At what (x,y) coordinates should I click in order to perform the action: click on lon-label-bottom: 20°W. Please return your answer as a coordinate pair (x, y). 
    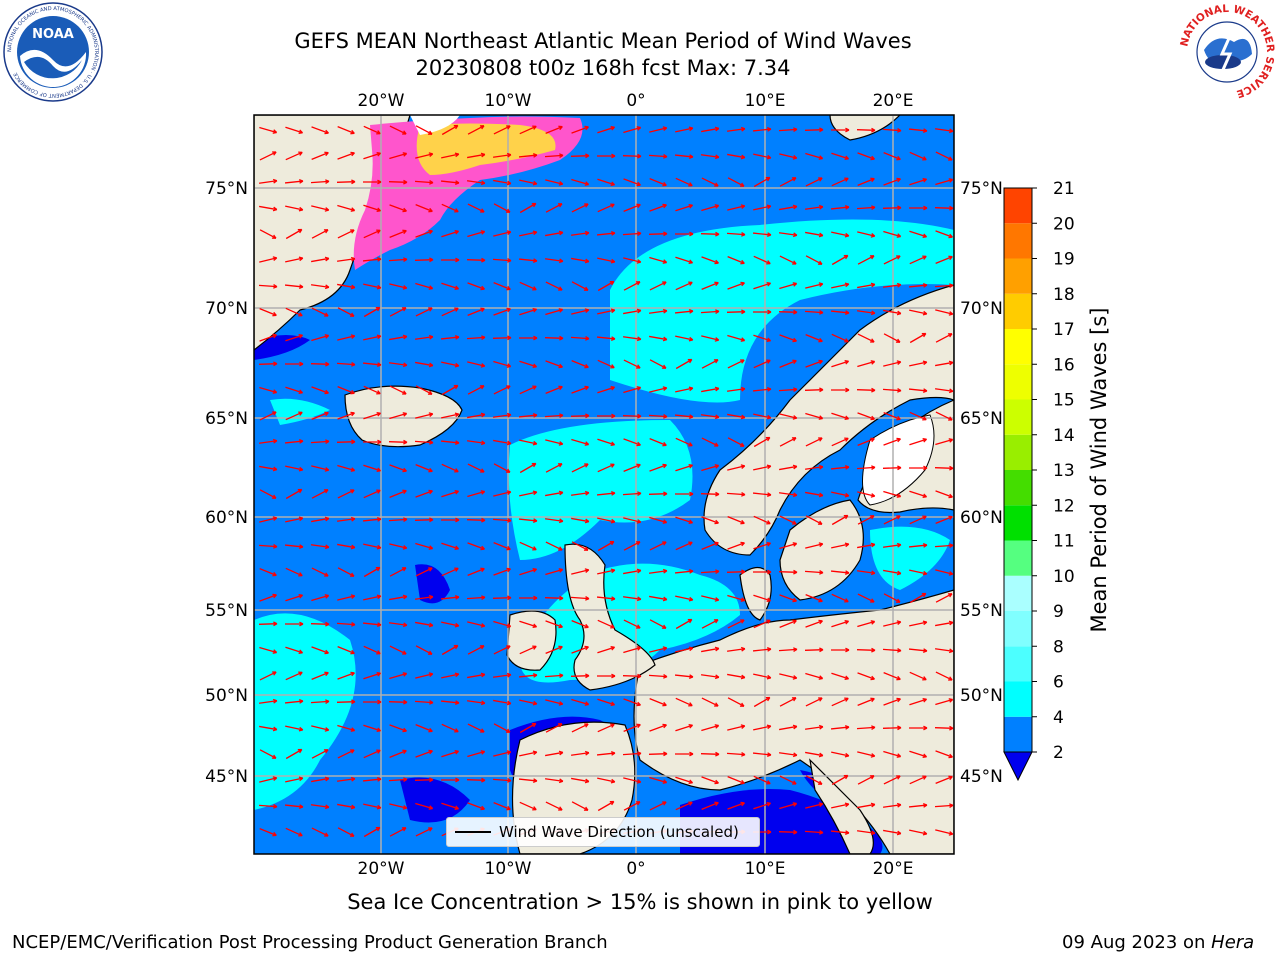
    Looking at the image, I should click on (381, 869).